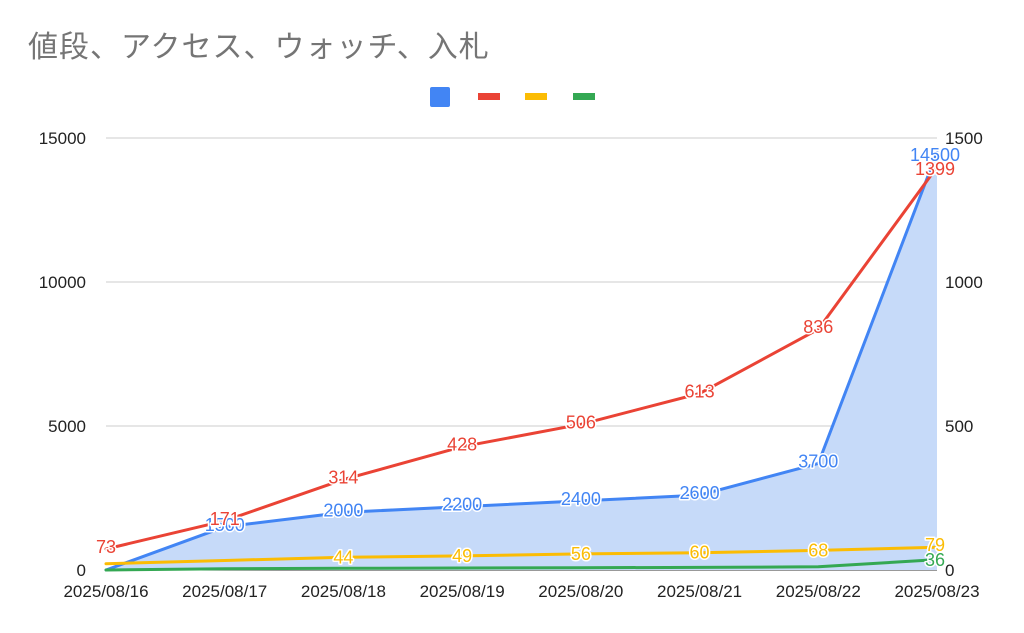  I want to click on chart-title: 値段、アクセス、ウォッチ、入札, so click(259, 47).